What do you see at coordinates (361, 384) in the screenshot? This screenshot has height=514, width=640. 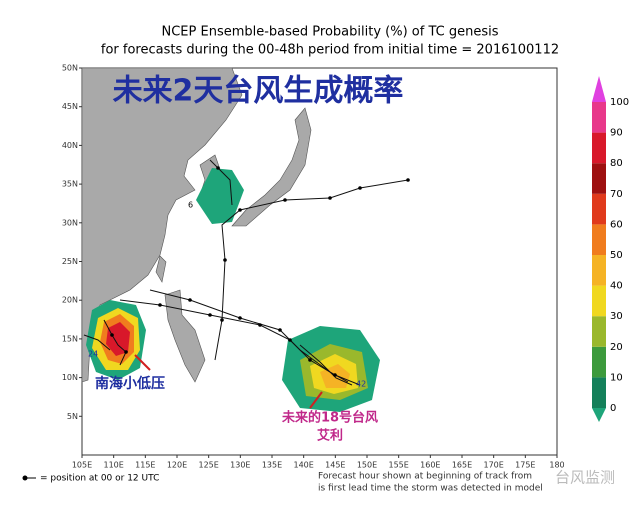 I see `track-label: 42` at bounding box center [361, 384].